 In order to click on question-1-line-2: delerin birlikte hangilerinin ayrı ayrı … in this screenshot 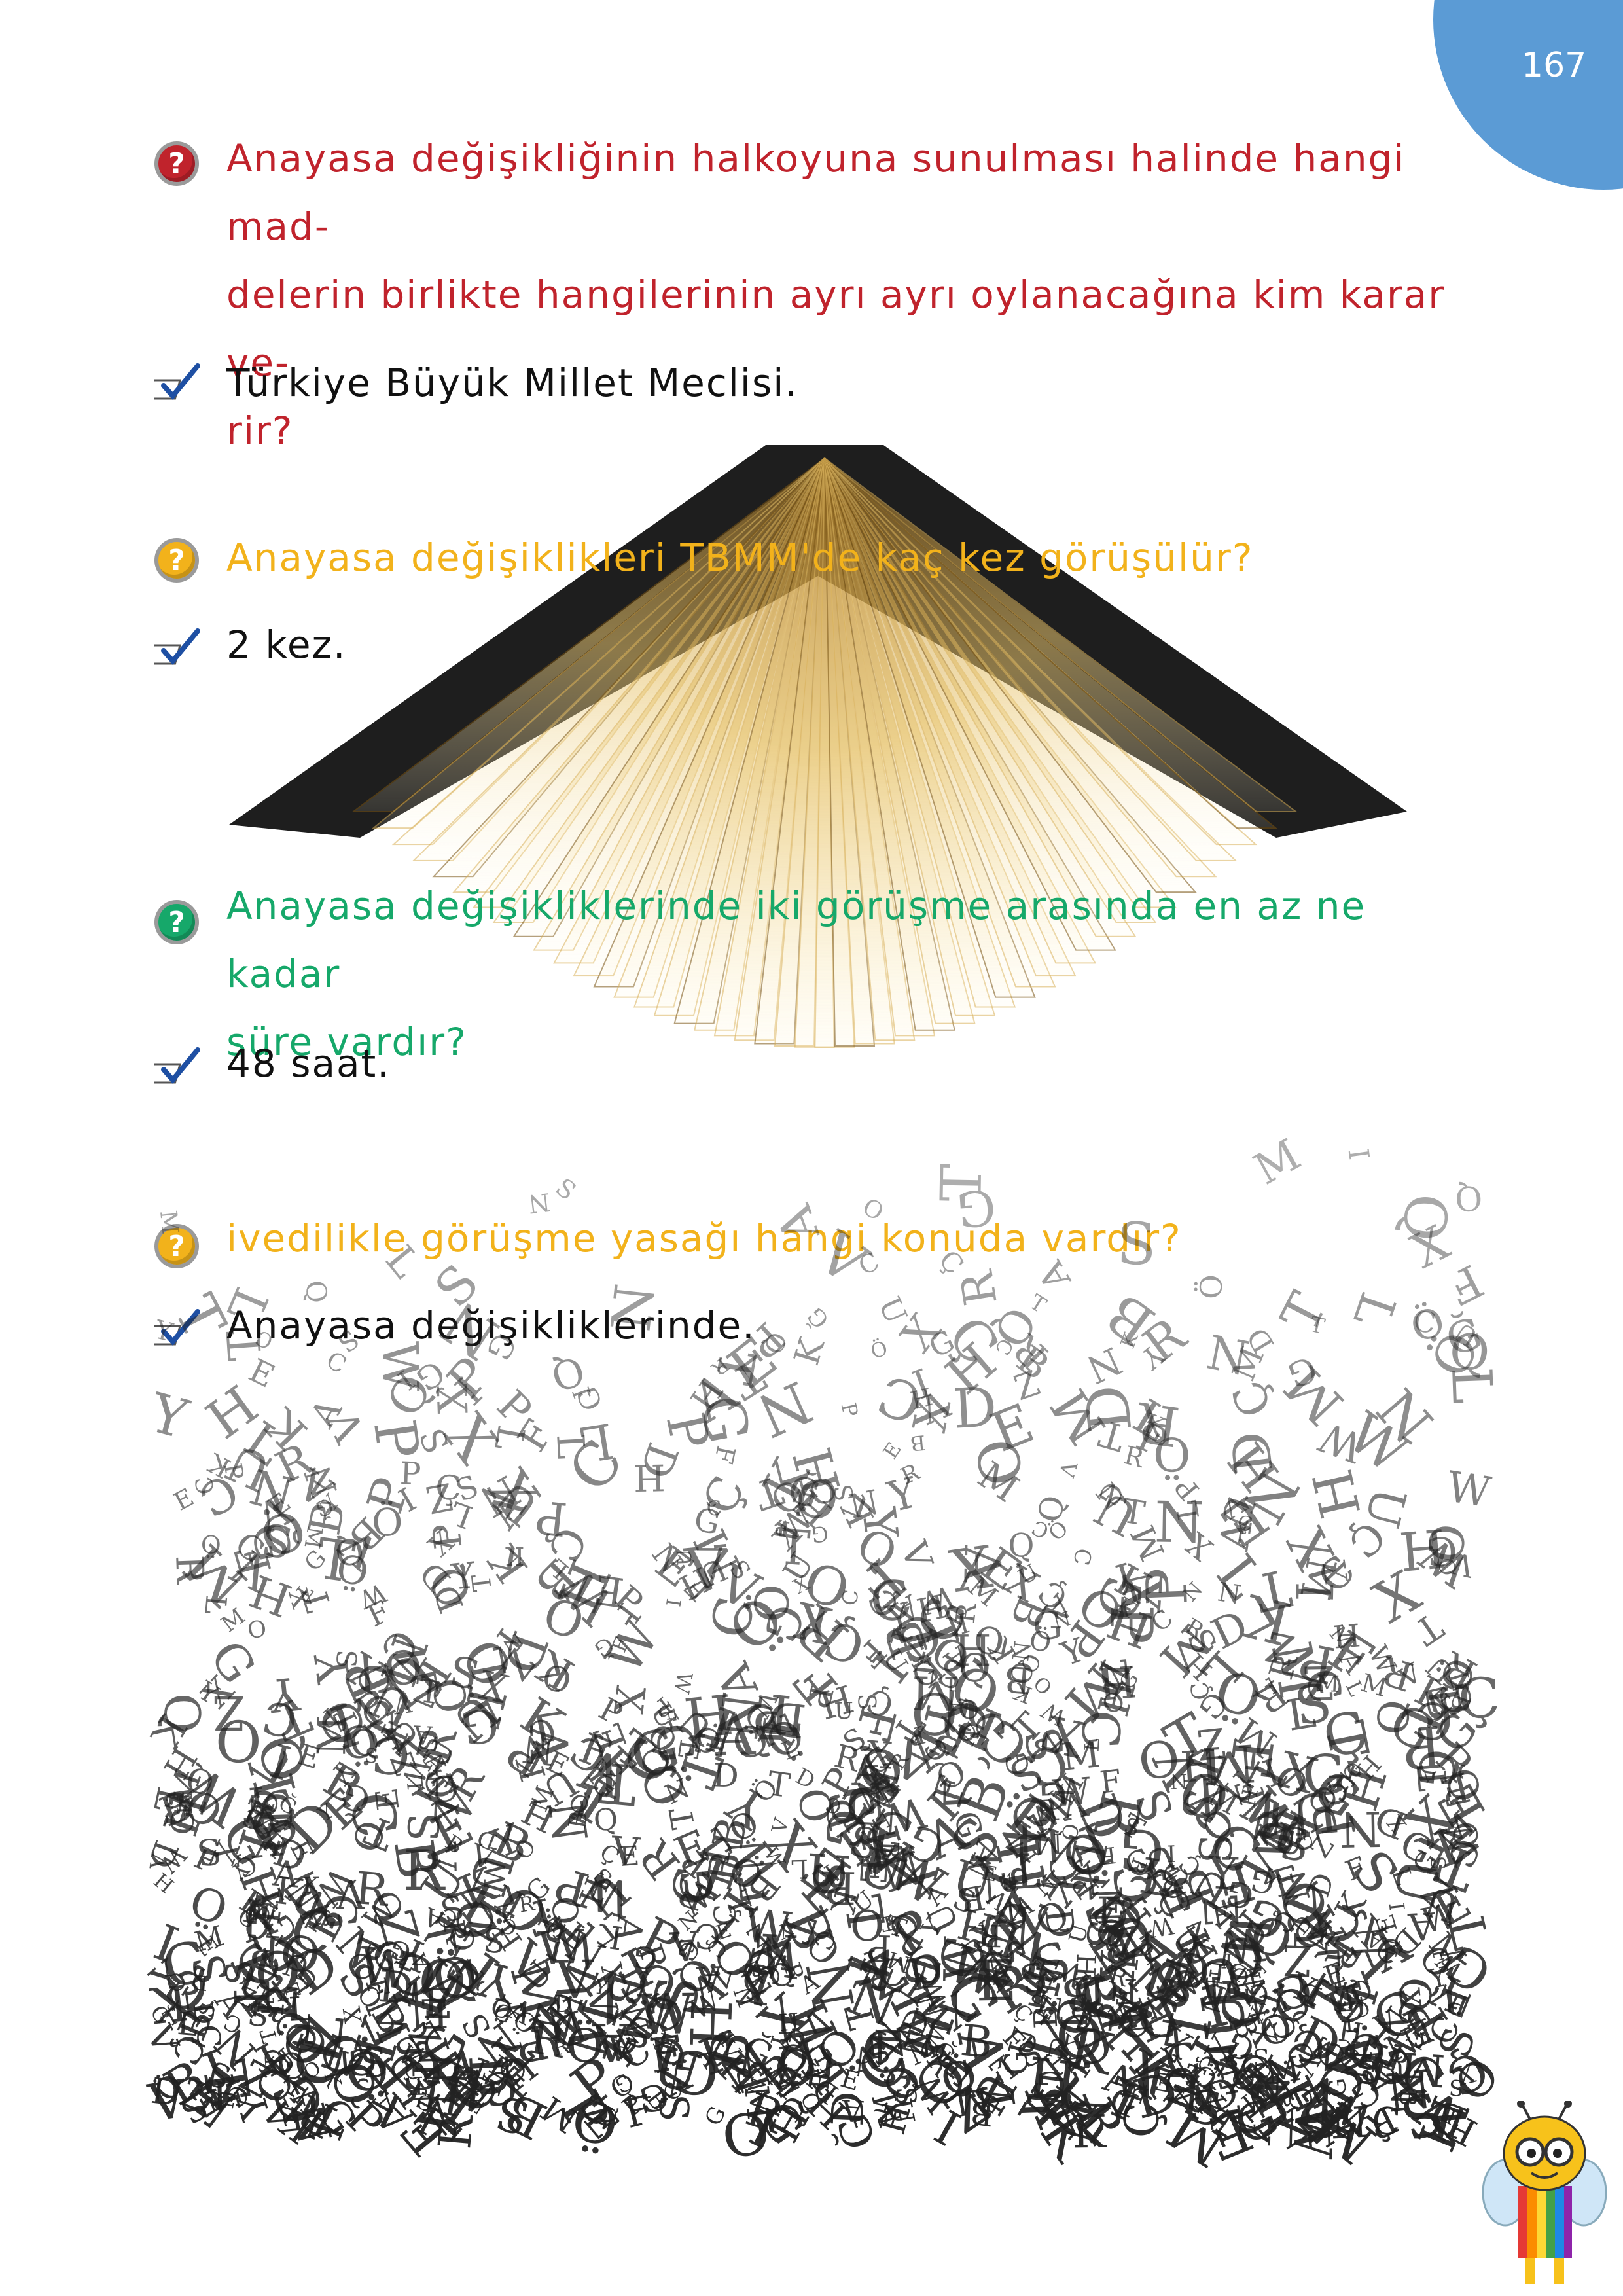, I will do `click(836, 328)`.